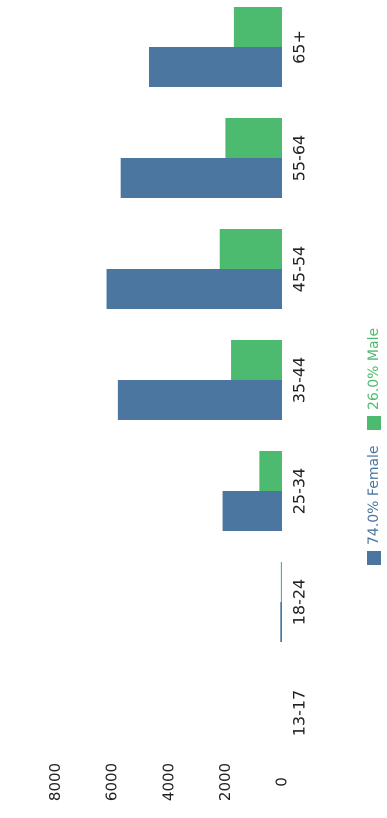 This screenshot has height=818, width=387. Describe the element at coordinates (225, 782) in the screenshot. I see `y-tick-label: 2000` at that location.